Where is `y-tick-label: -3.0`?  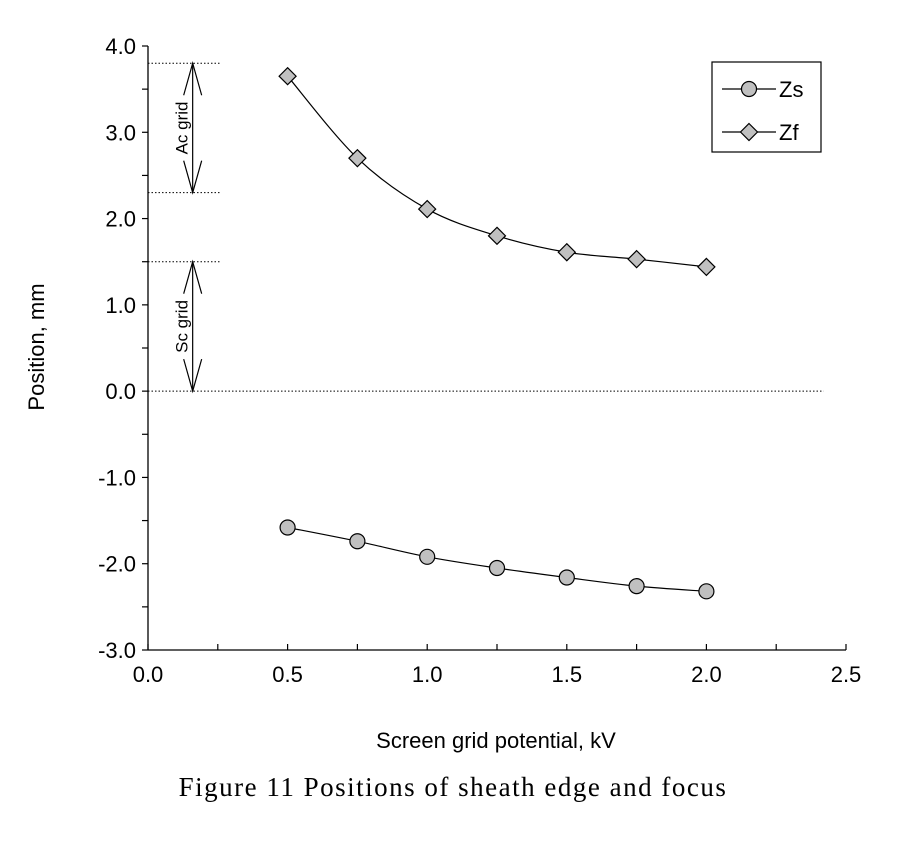 y-tick-label: -3.0 is located at coordinates (117, 650).